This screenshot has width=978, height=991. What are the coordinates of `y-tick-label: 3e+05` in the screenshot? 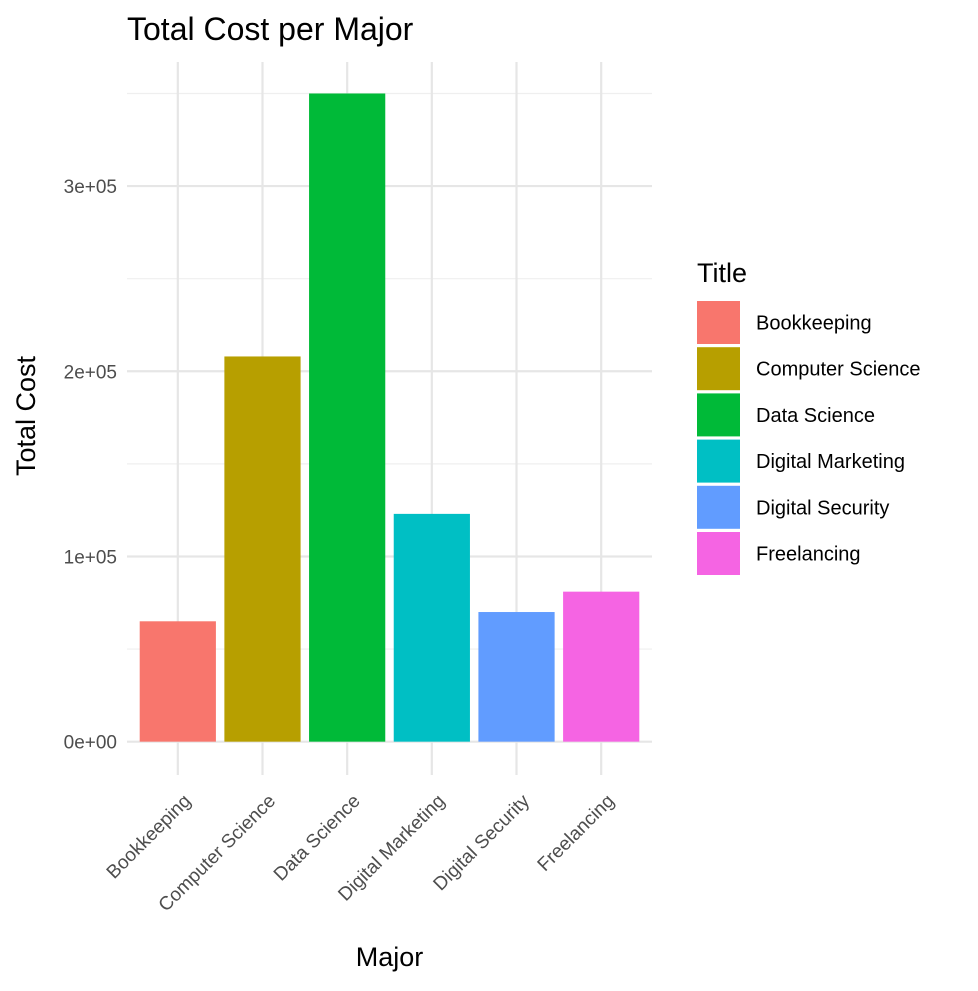 It's located at (90, 187).